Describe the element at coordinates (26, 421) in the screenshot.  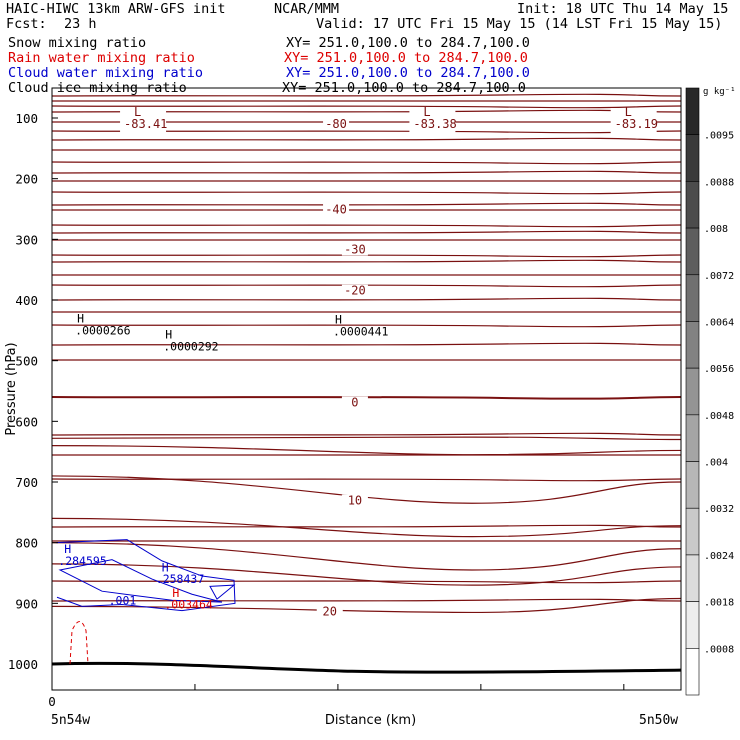
I see `y-tick-label: 600` at that location.